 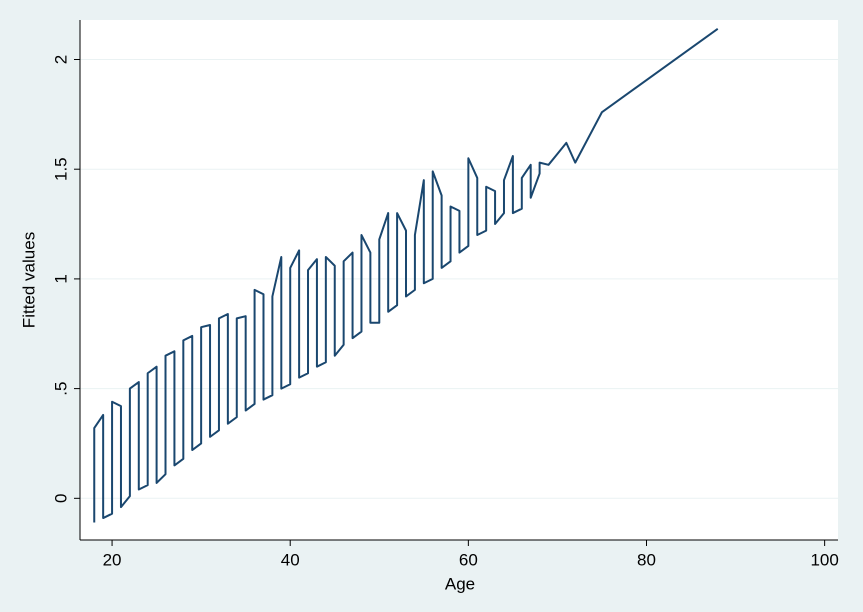 I want to click on y-tick-label: .5, so click(x=60, y=389).